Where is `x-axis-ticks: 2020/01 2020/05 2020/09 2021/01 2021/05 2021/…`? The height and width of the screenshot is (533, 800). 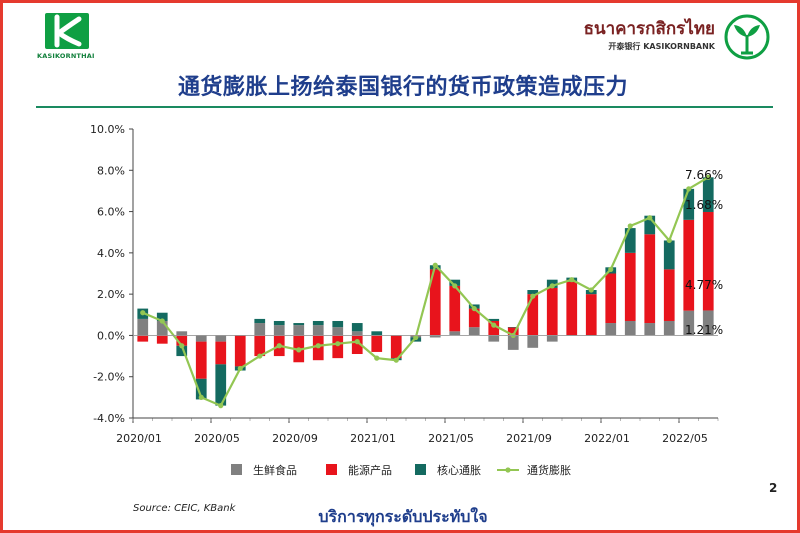
x-axis-ticks: 2020/01 2020/05 2020/09 2021/01 2021/05 2021/… is located at coordinates (417, 431).